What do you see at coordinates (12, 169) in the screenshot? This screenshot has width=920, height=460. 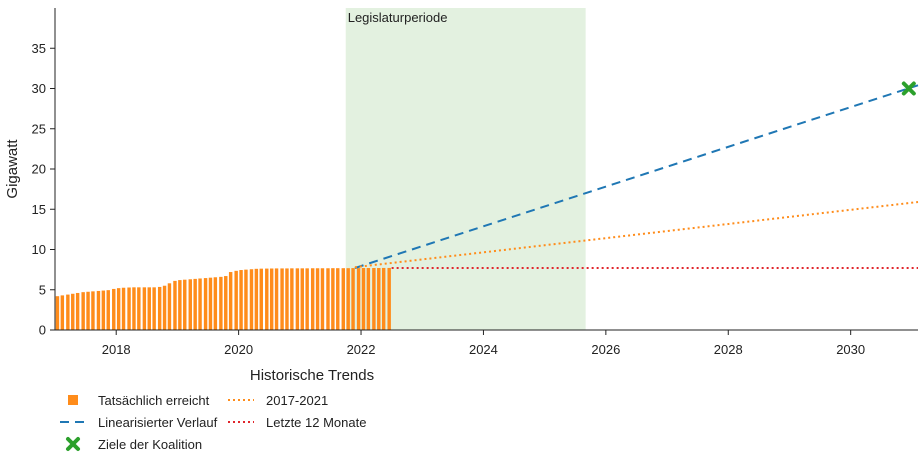 I see `y-axis-title: Gigawatt` at bounding box center [12, 169].